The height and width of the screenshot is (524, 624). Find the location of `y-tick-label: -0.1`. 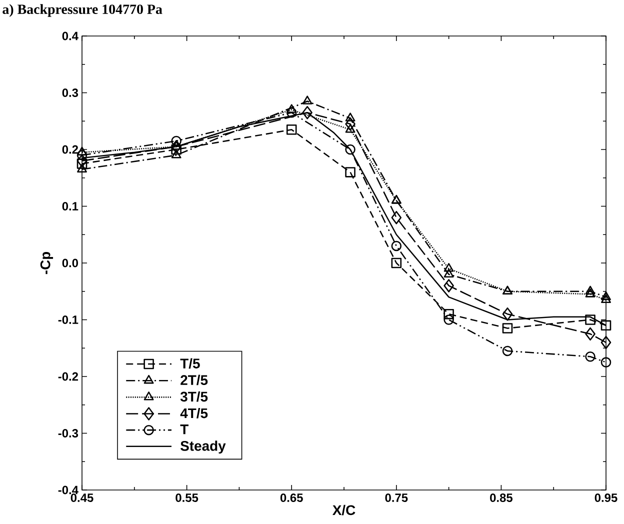

y-tick-label: -0.1 is located at coordinates (68, 320).